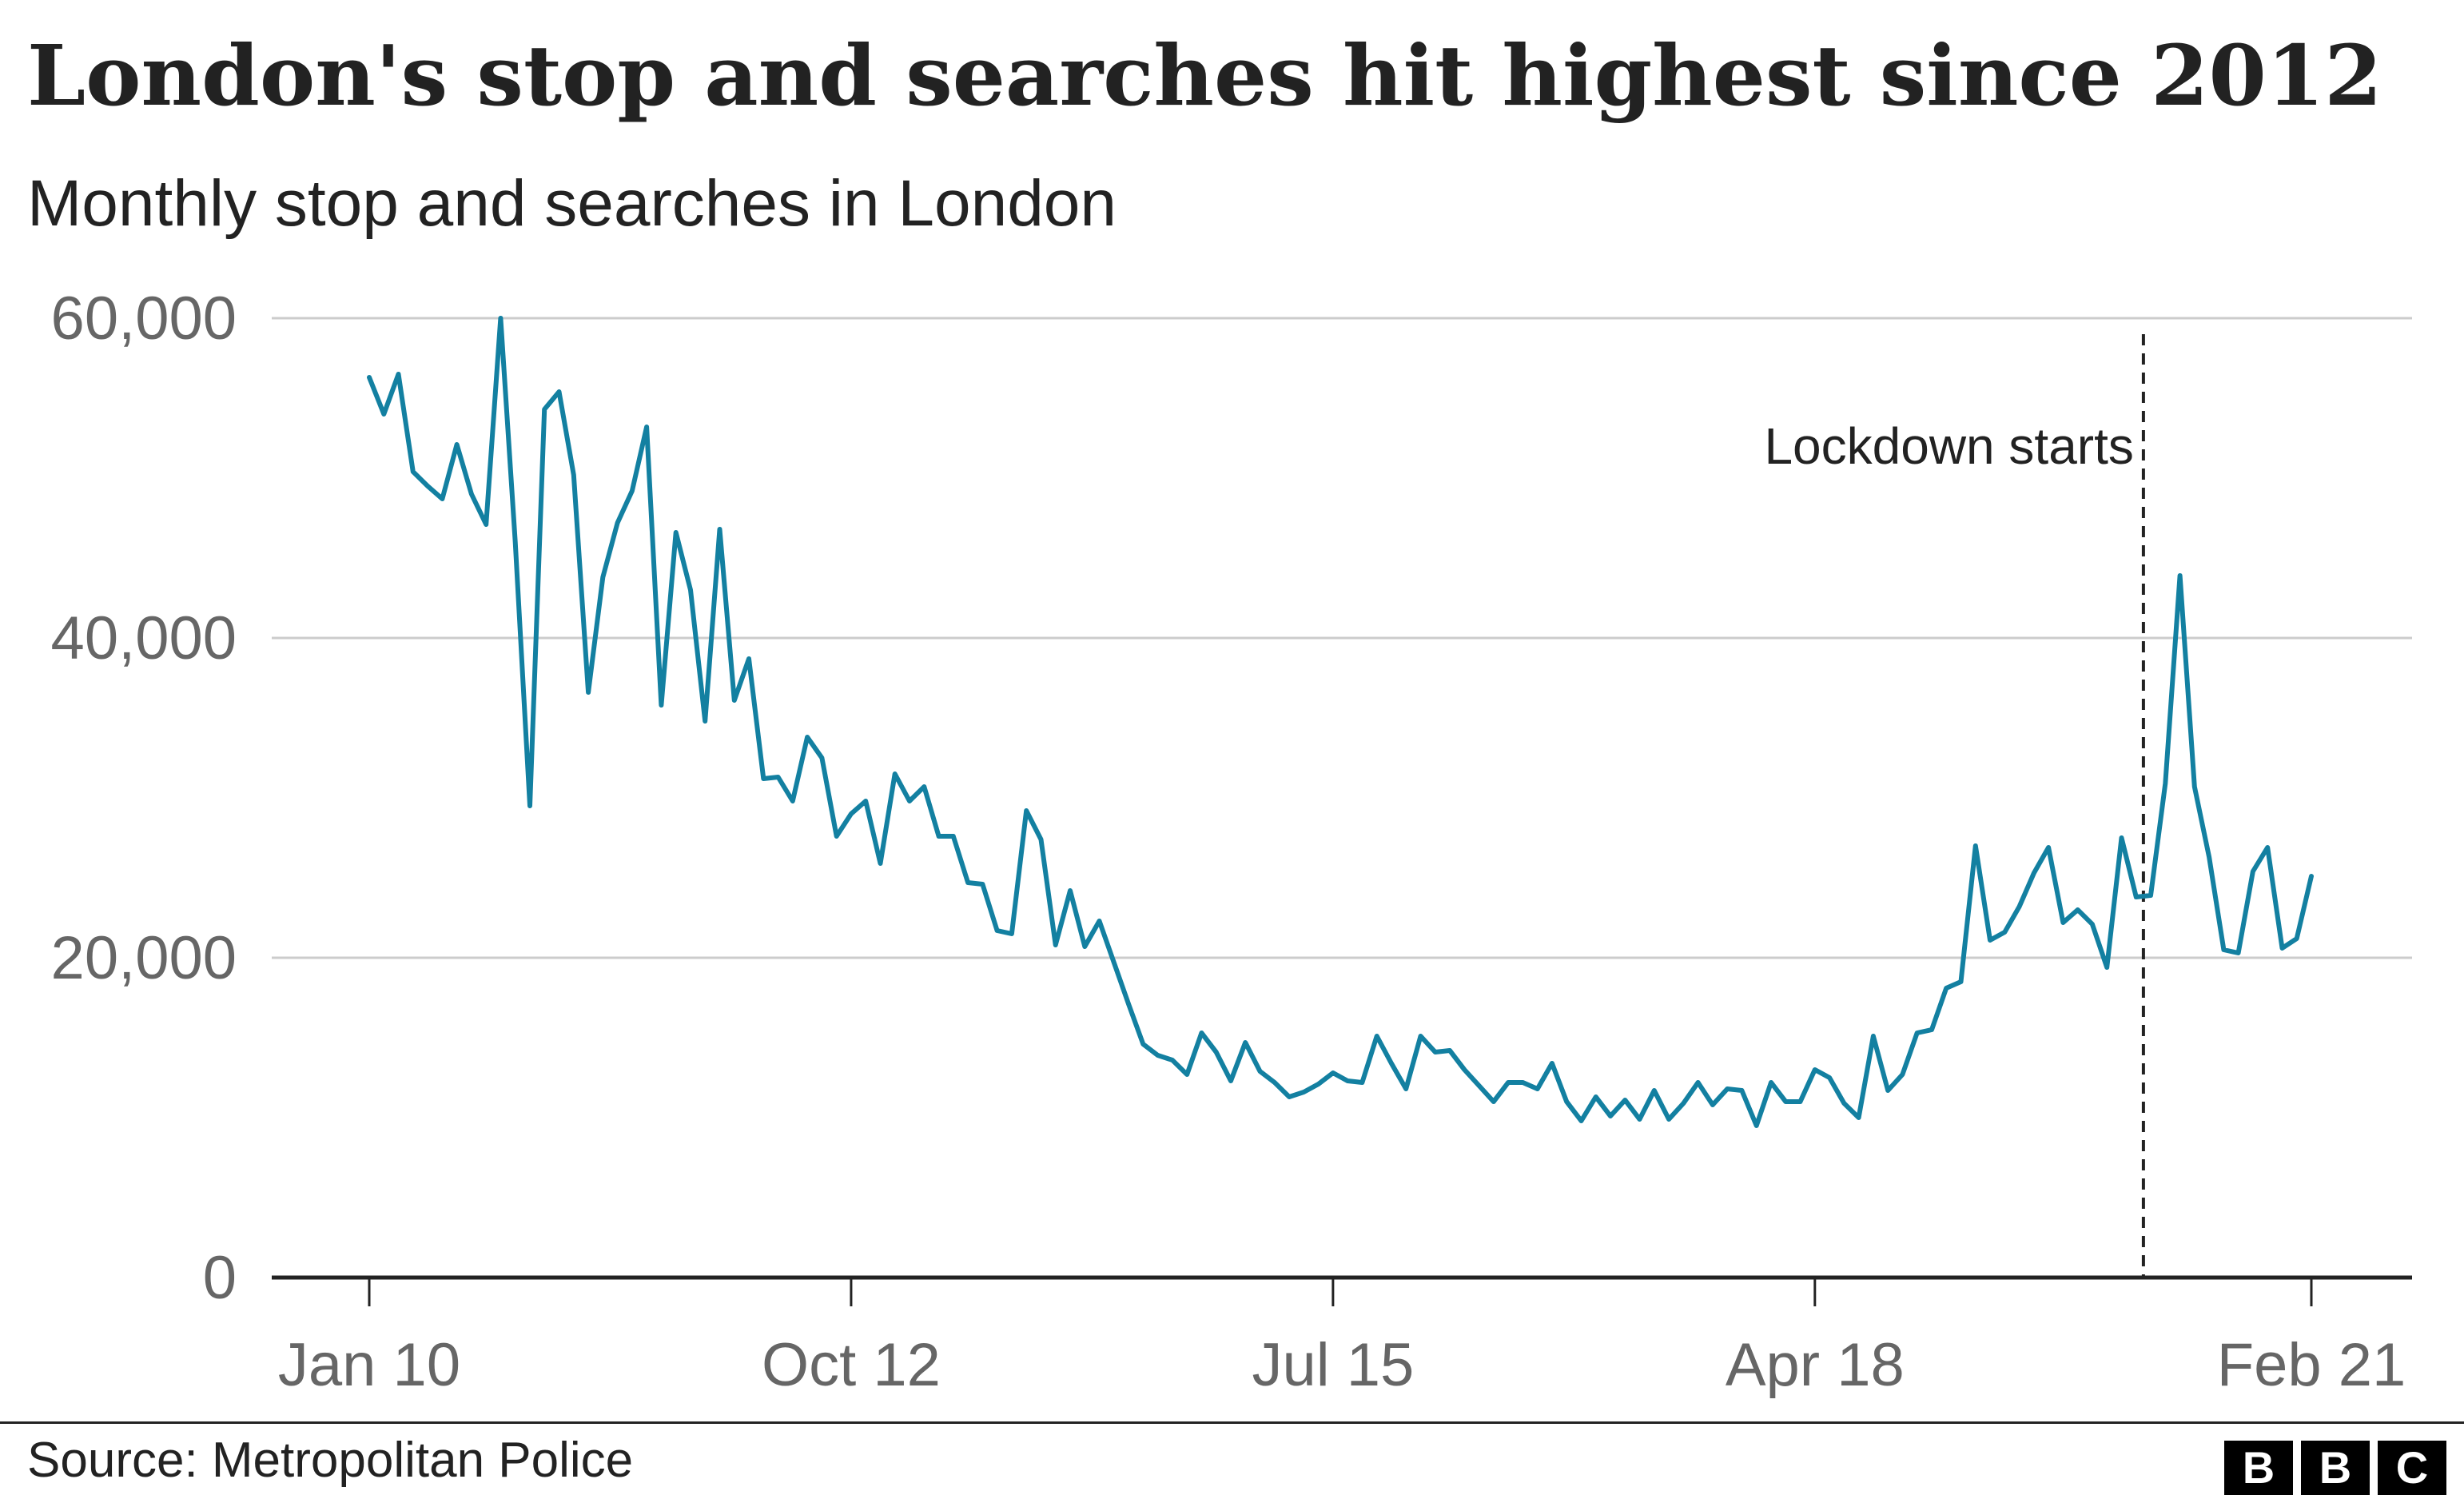 Image resolution: width=2464 pixels, height=1499 pixels. Describe the element at coordinates (572, 203) in the screenshot. I see `chart-subtitle: Monthly stop and searches in London` at that location.